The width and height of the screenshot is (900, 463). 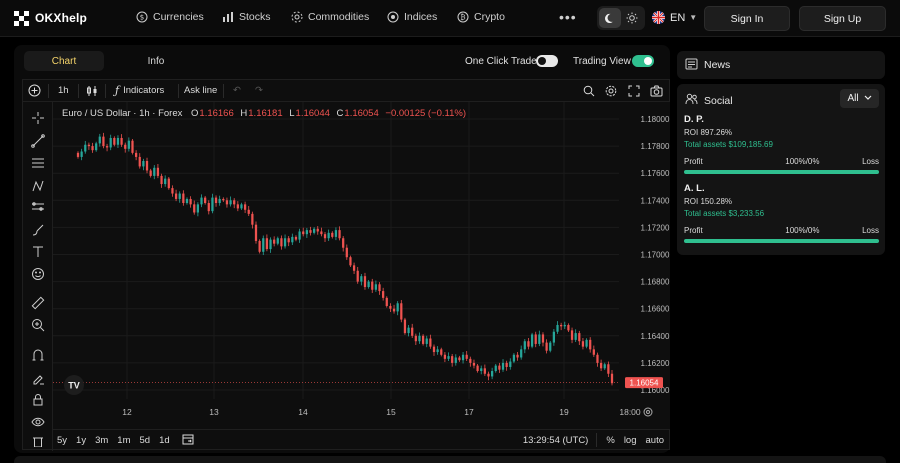 What do you see at coordinates (644, 383) in the screenshot?
I see `last-price-tag: 1.16054` at bounding box center [644, 383].